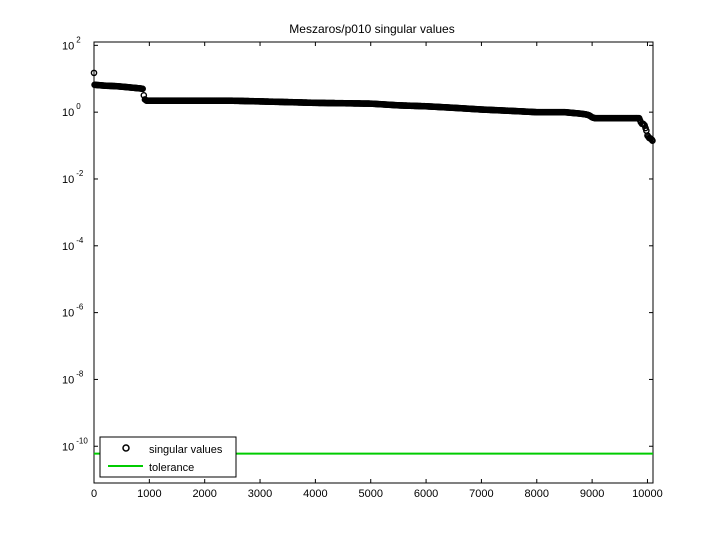  I want to click on chart-title: Meszaros/p010 singular values, so click(371, 29).